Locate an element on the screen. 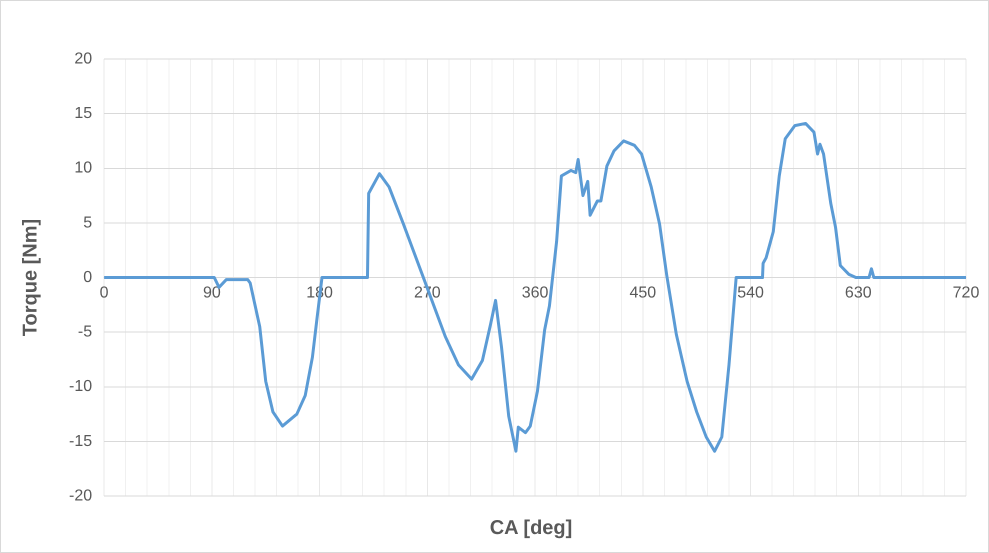 This screenshot has height=553, width=989. x-tick-label: 0 is located at coordinates (104, 293).